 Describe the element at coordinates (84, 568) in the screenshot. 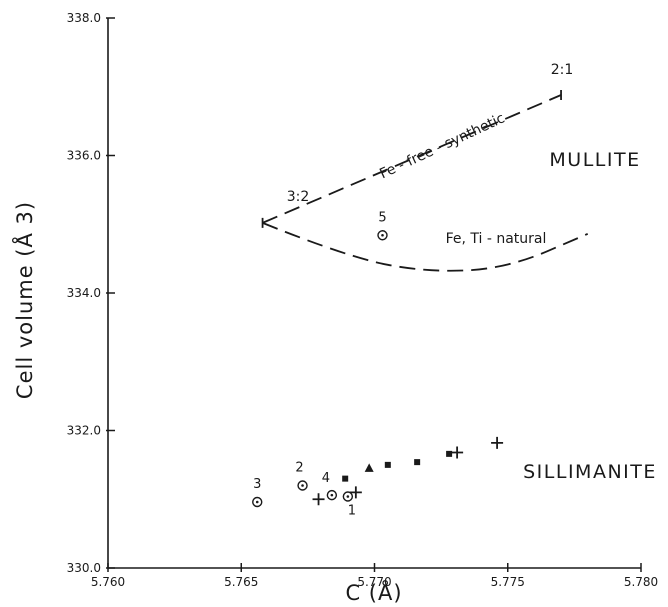

I see `y-tick-label: 330.0` at that location.